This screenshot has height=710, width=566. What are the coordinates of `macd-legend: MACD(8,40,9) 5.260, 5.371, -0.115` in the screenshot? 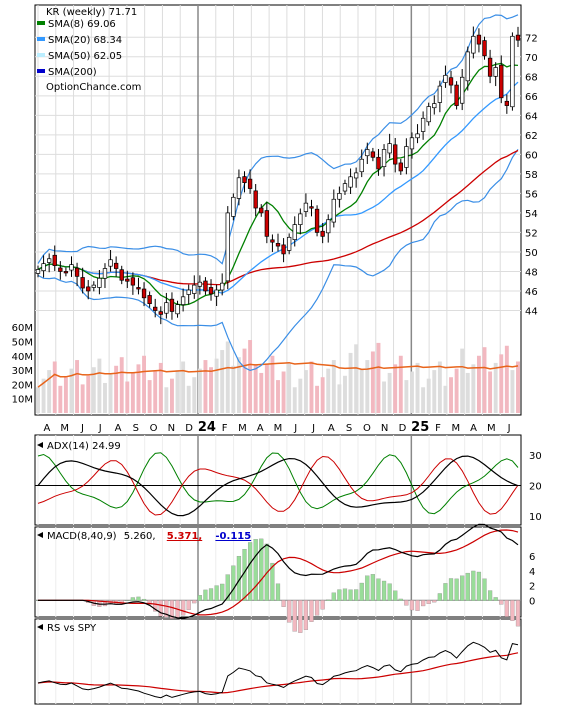 It's located at (144, 536).